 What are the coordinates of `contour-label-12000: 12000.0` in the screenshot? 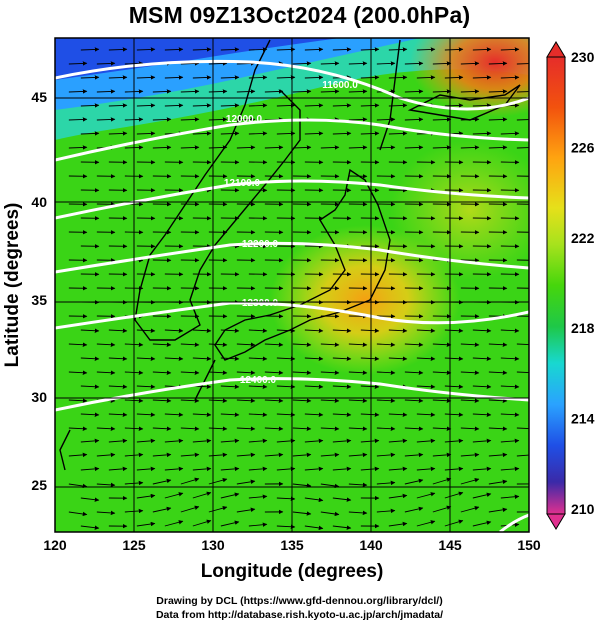 It's located at (244, 119).